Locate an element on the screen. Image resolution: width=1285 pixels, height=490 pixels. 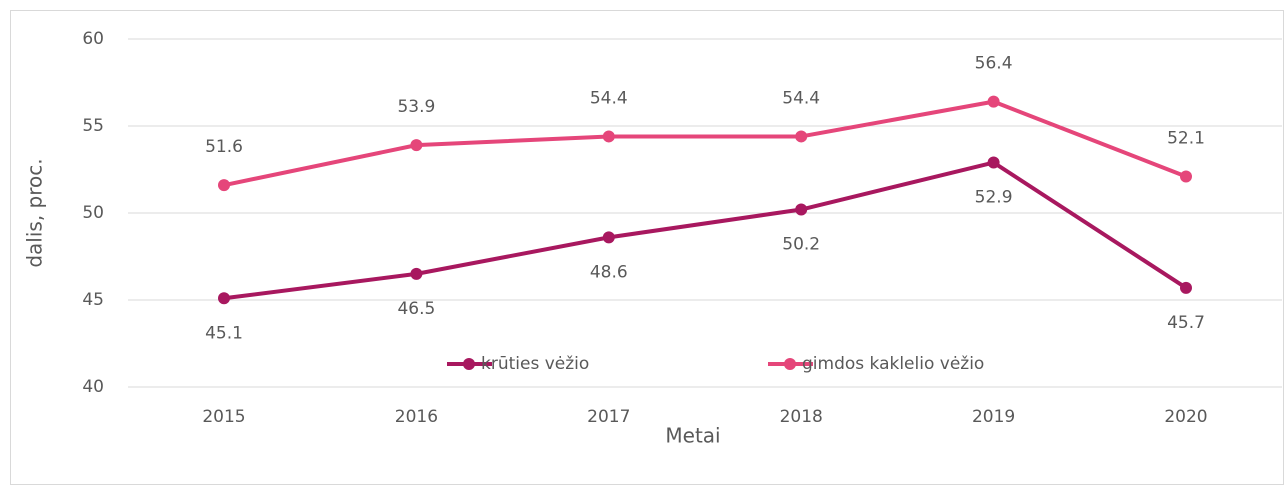
legend-label: gimdos kaklelio vėžio is located at coordinates (893, 364).